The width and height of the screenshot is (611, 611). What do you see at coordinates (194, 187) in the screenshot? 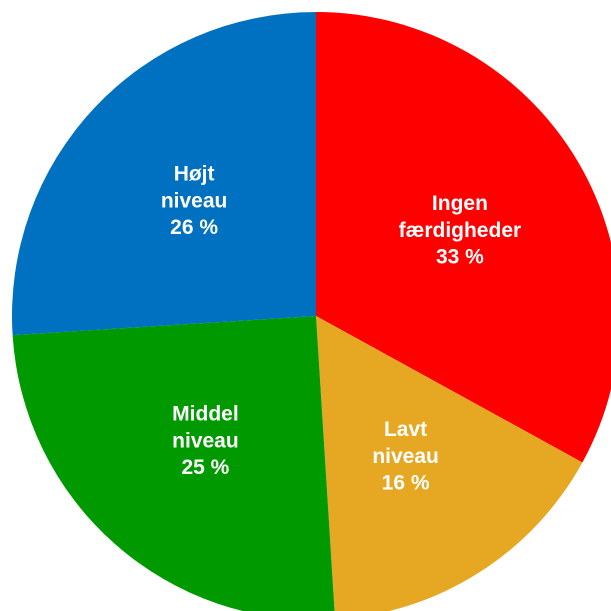
I see `slice-label: Højt niveau` at bounding box center [194, 187].